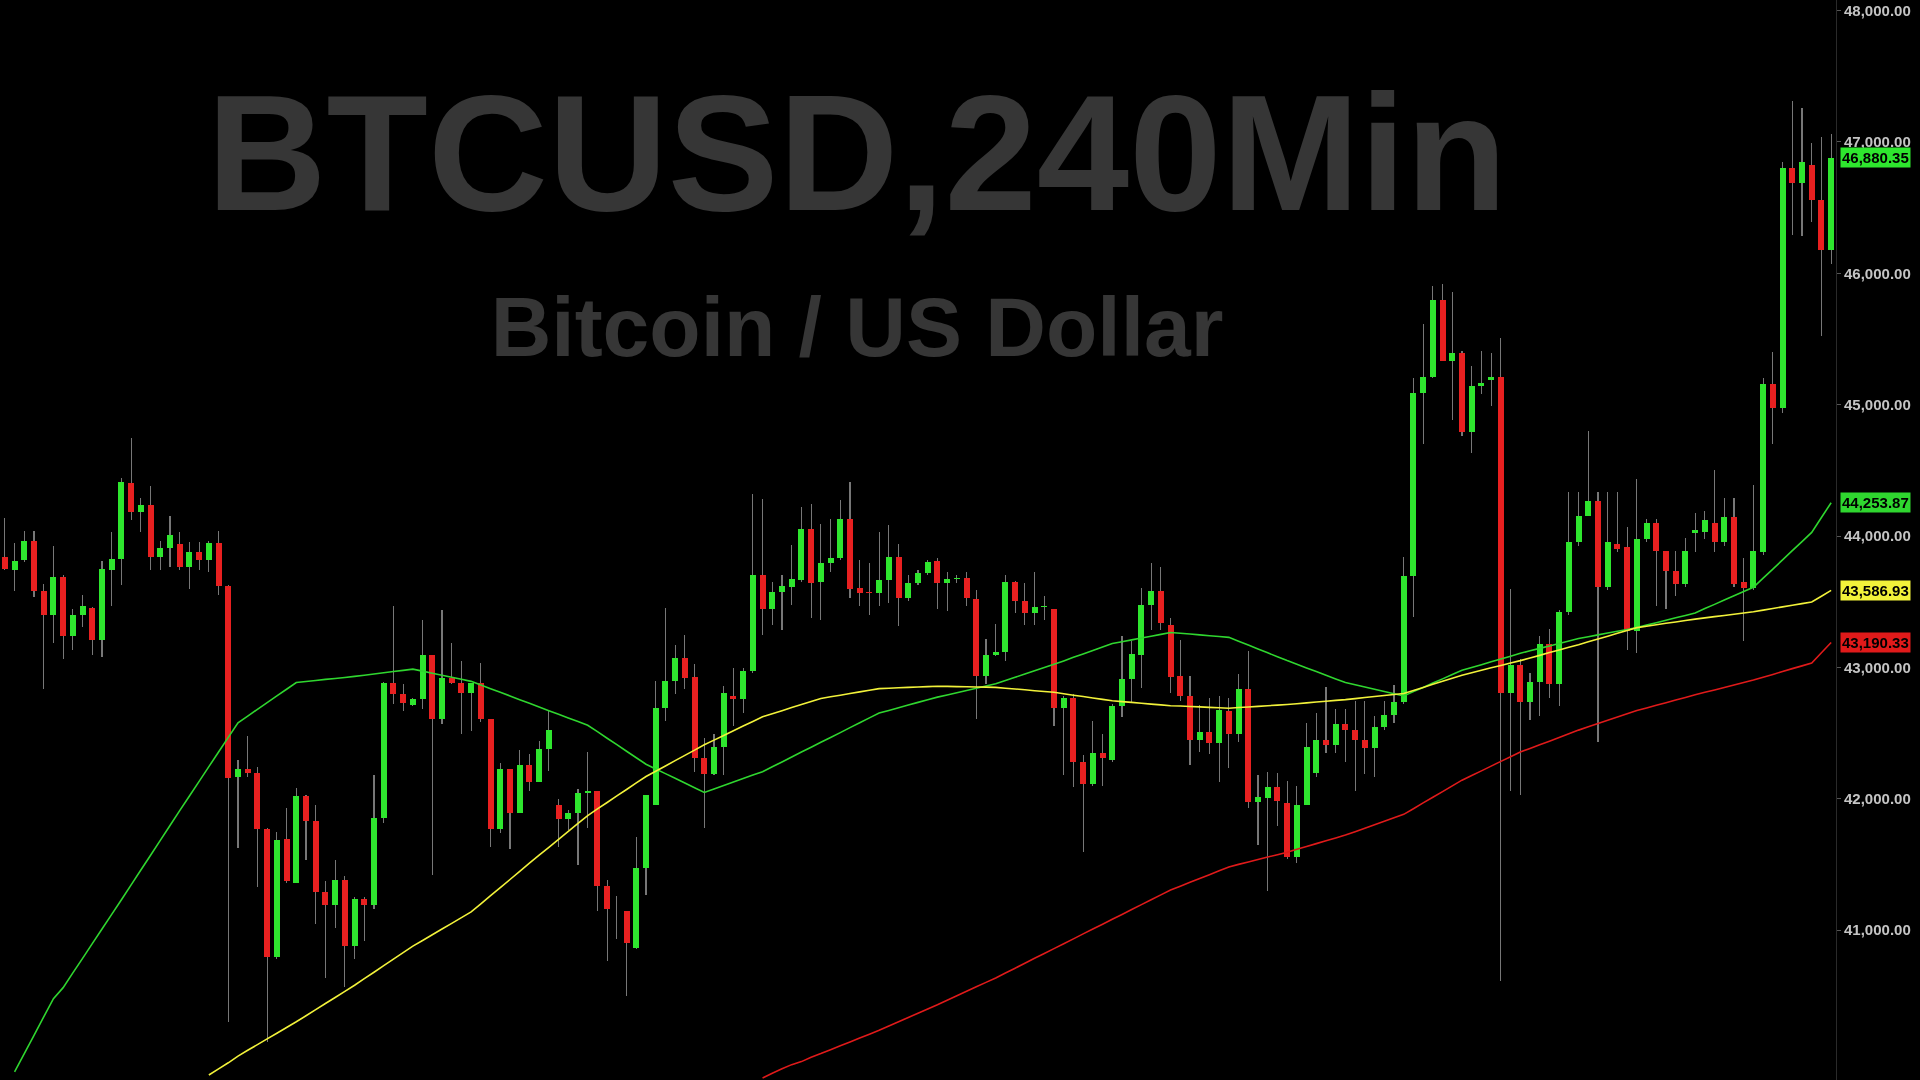  I want to click on text: 46,880.35, so click(1875, 157).